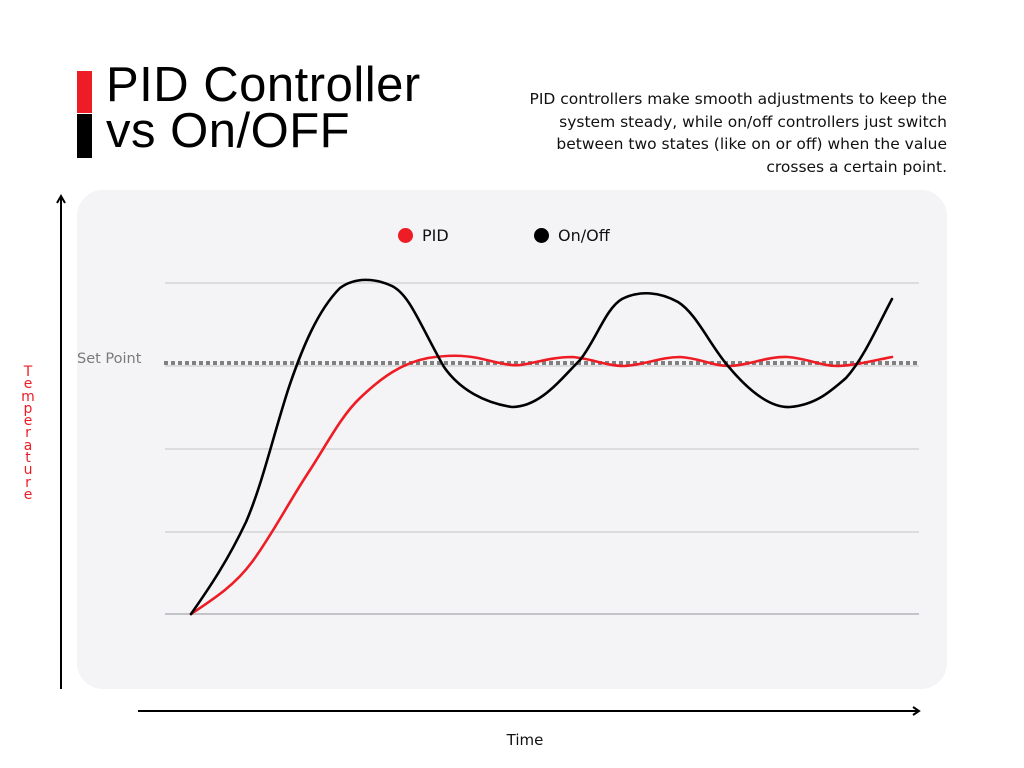 The width and height of the screenshot is (1024, 768). Describe the element at coordinates (512, 236) in the screenshot. I see `chart-legend: PID On/Off` at that location.